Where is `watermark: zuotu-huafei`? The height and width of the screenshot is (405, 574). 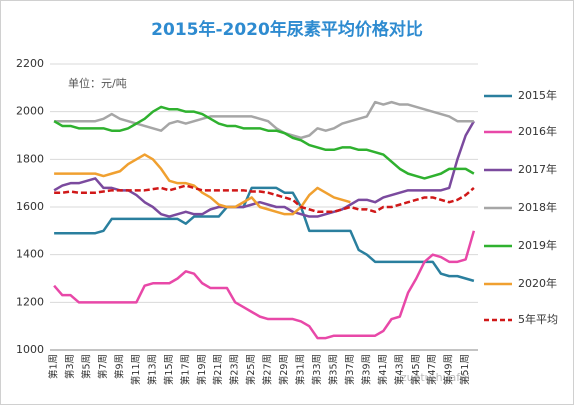 watermark: zuotu-huafei is located at coordinates (435, 377).